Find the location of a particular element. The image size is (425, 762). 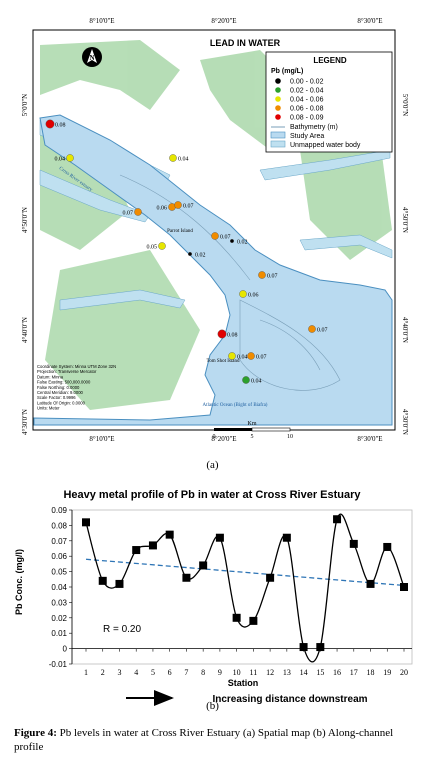

x-tick-label: 6 is located at coordinates (170, 672).